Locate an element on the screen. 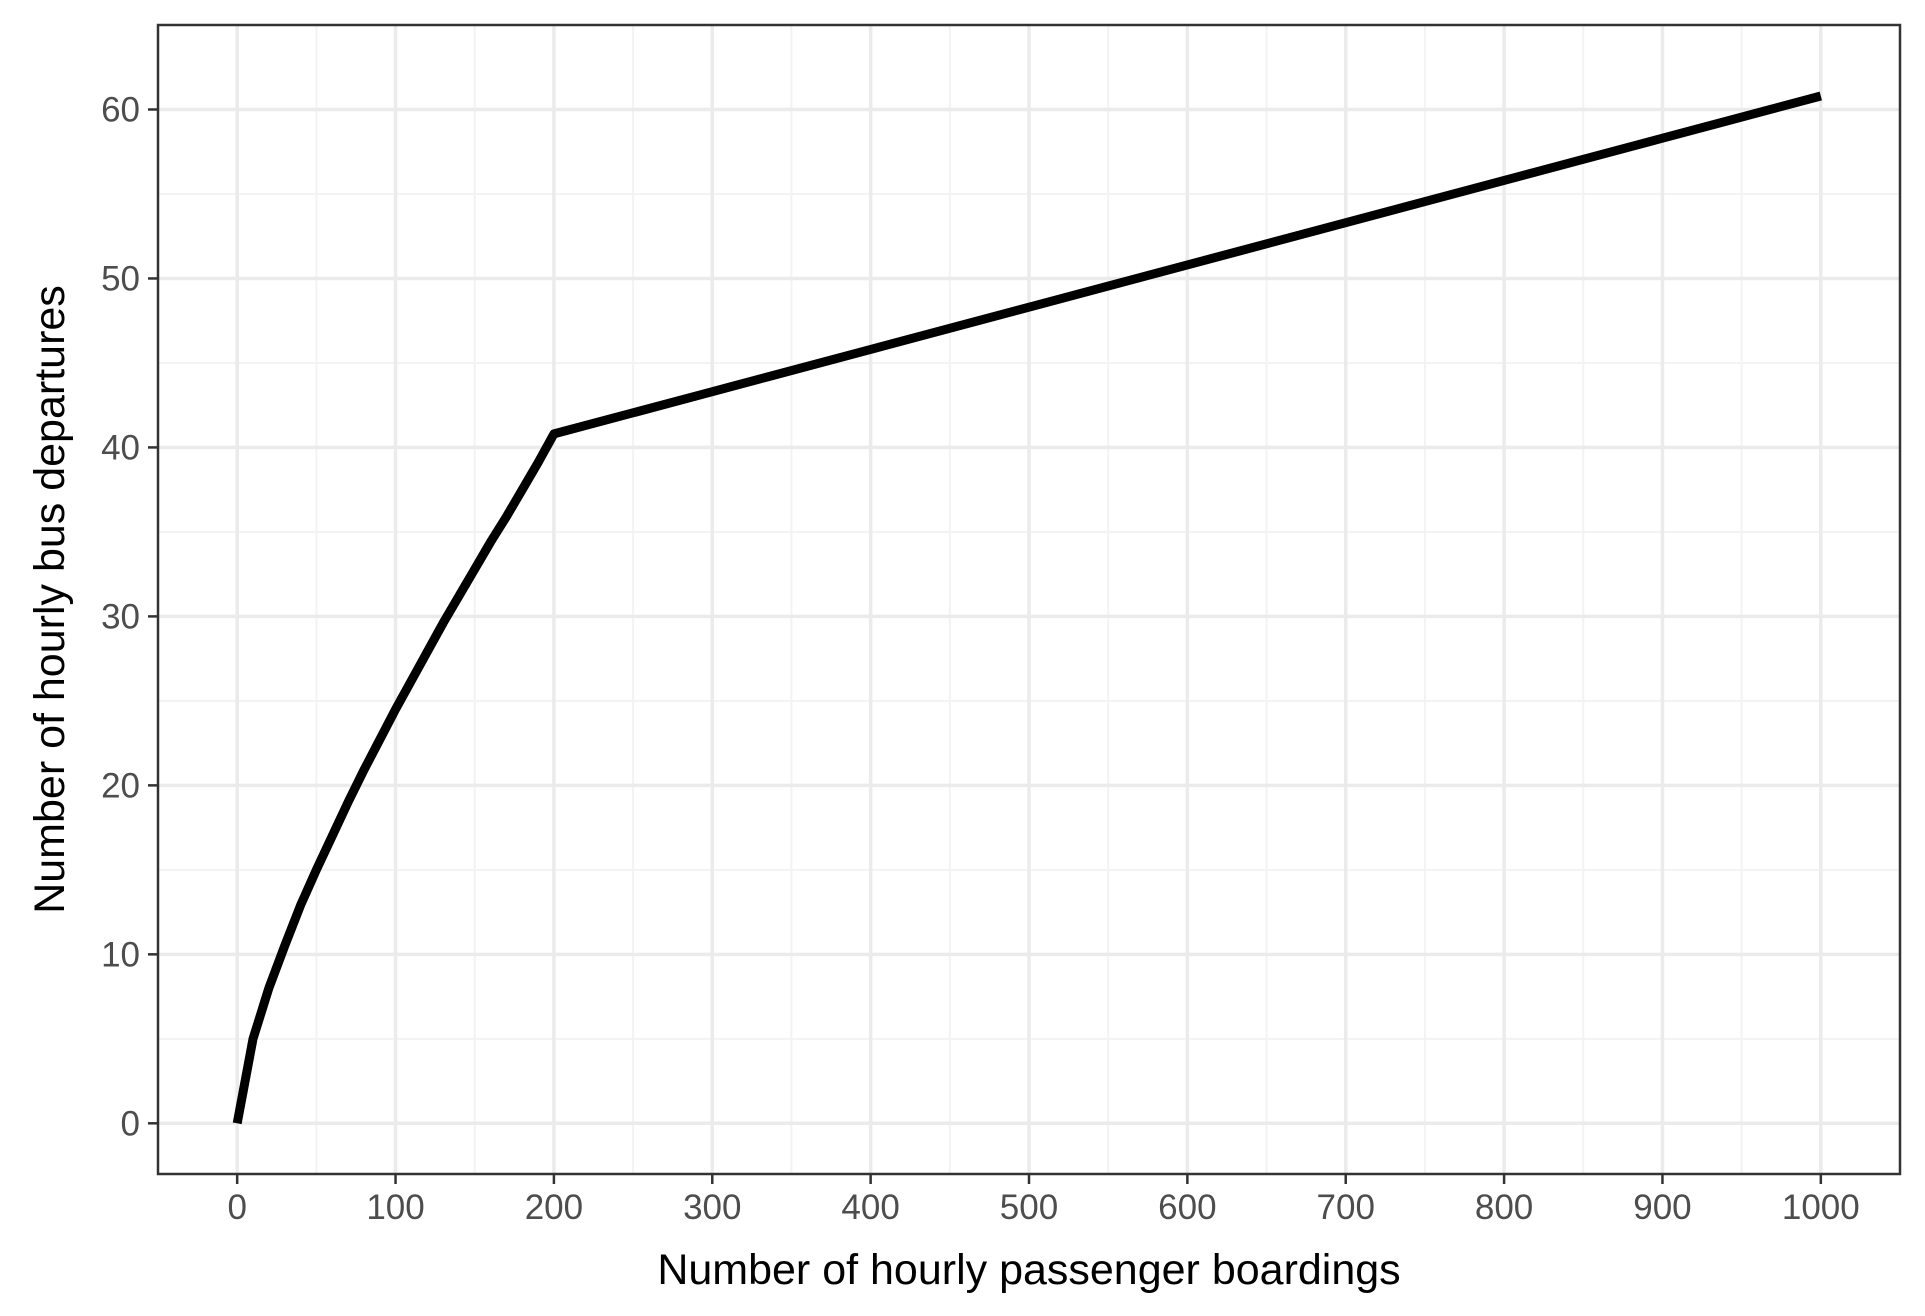  x-tick-label: 400 is located at coordinates (870, 1207).